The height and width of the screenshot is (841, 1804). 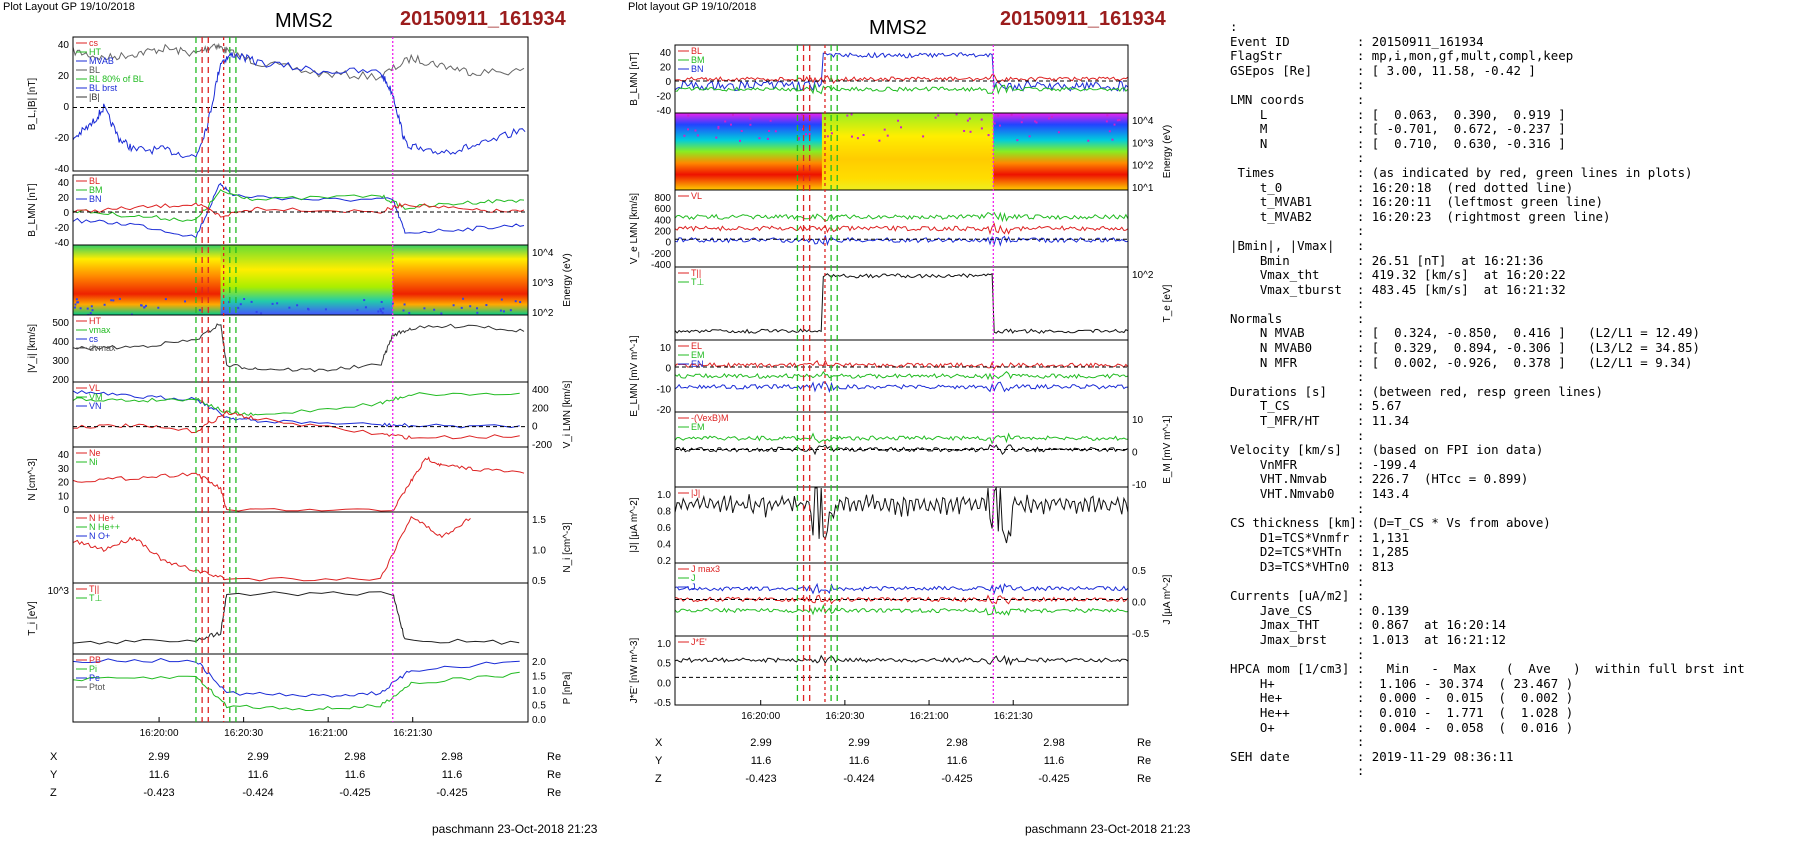 I want to click on y-tick-label: -40, so click(x=62, y=243).